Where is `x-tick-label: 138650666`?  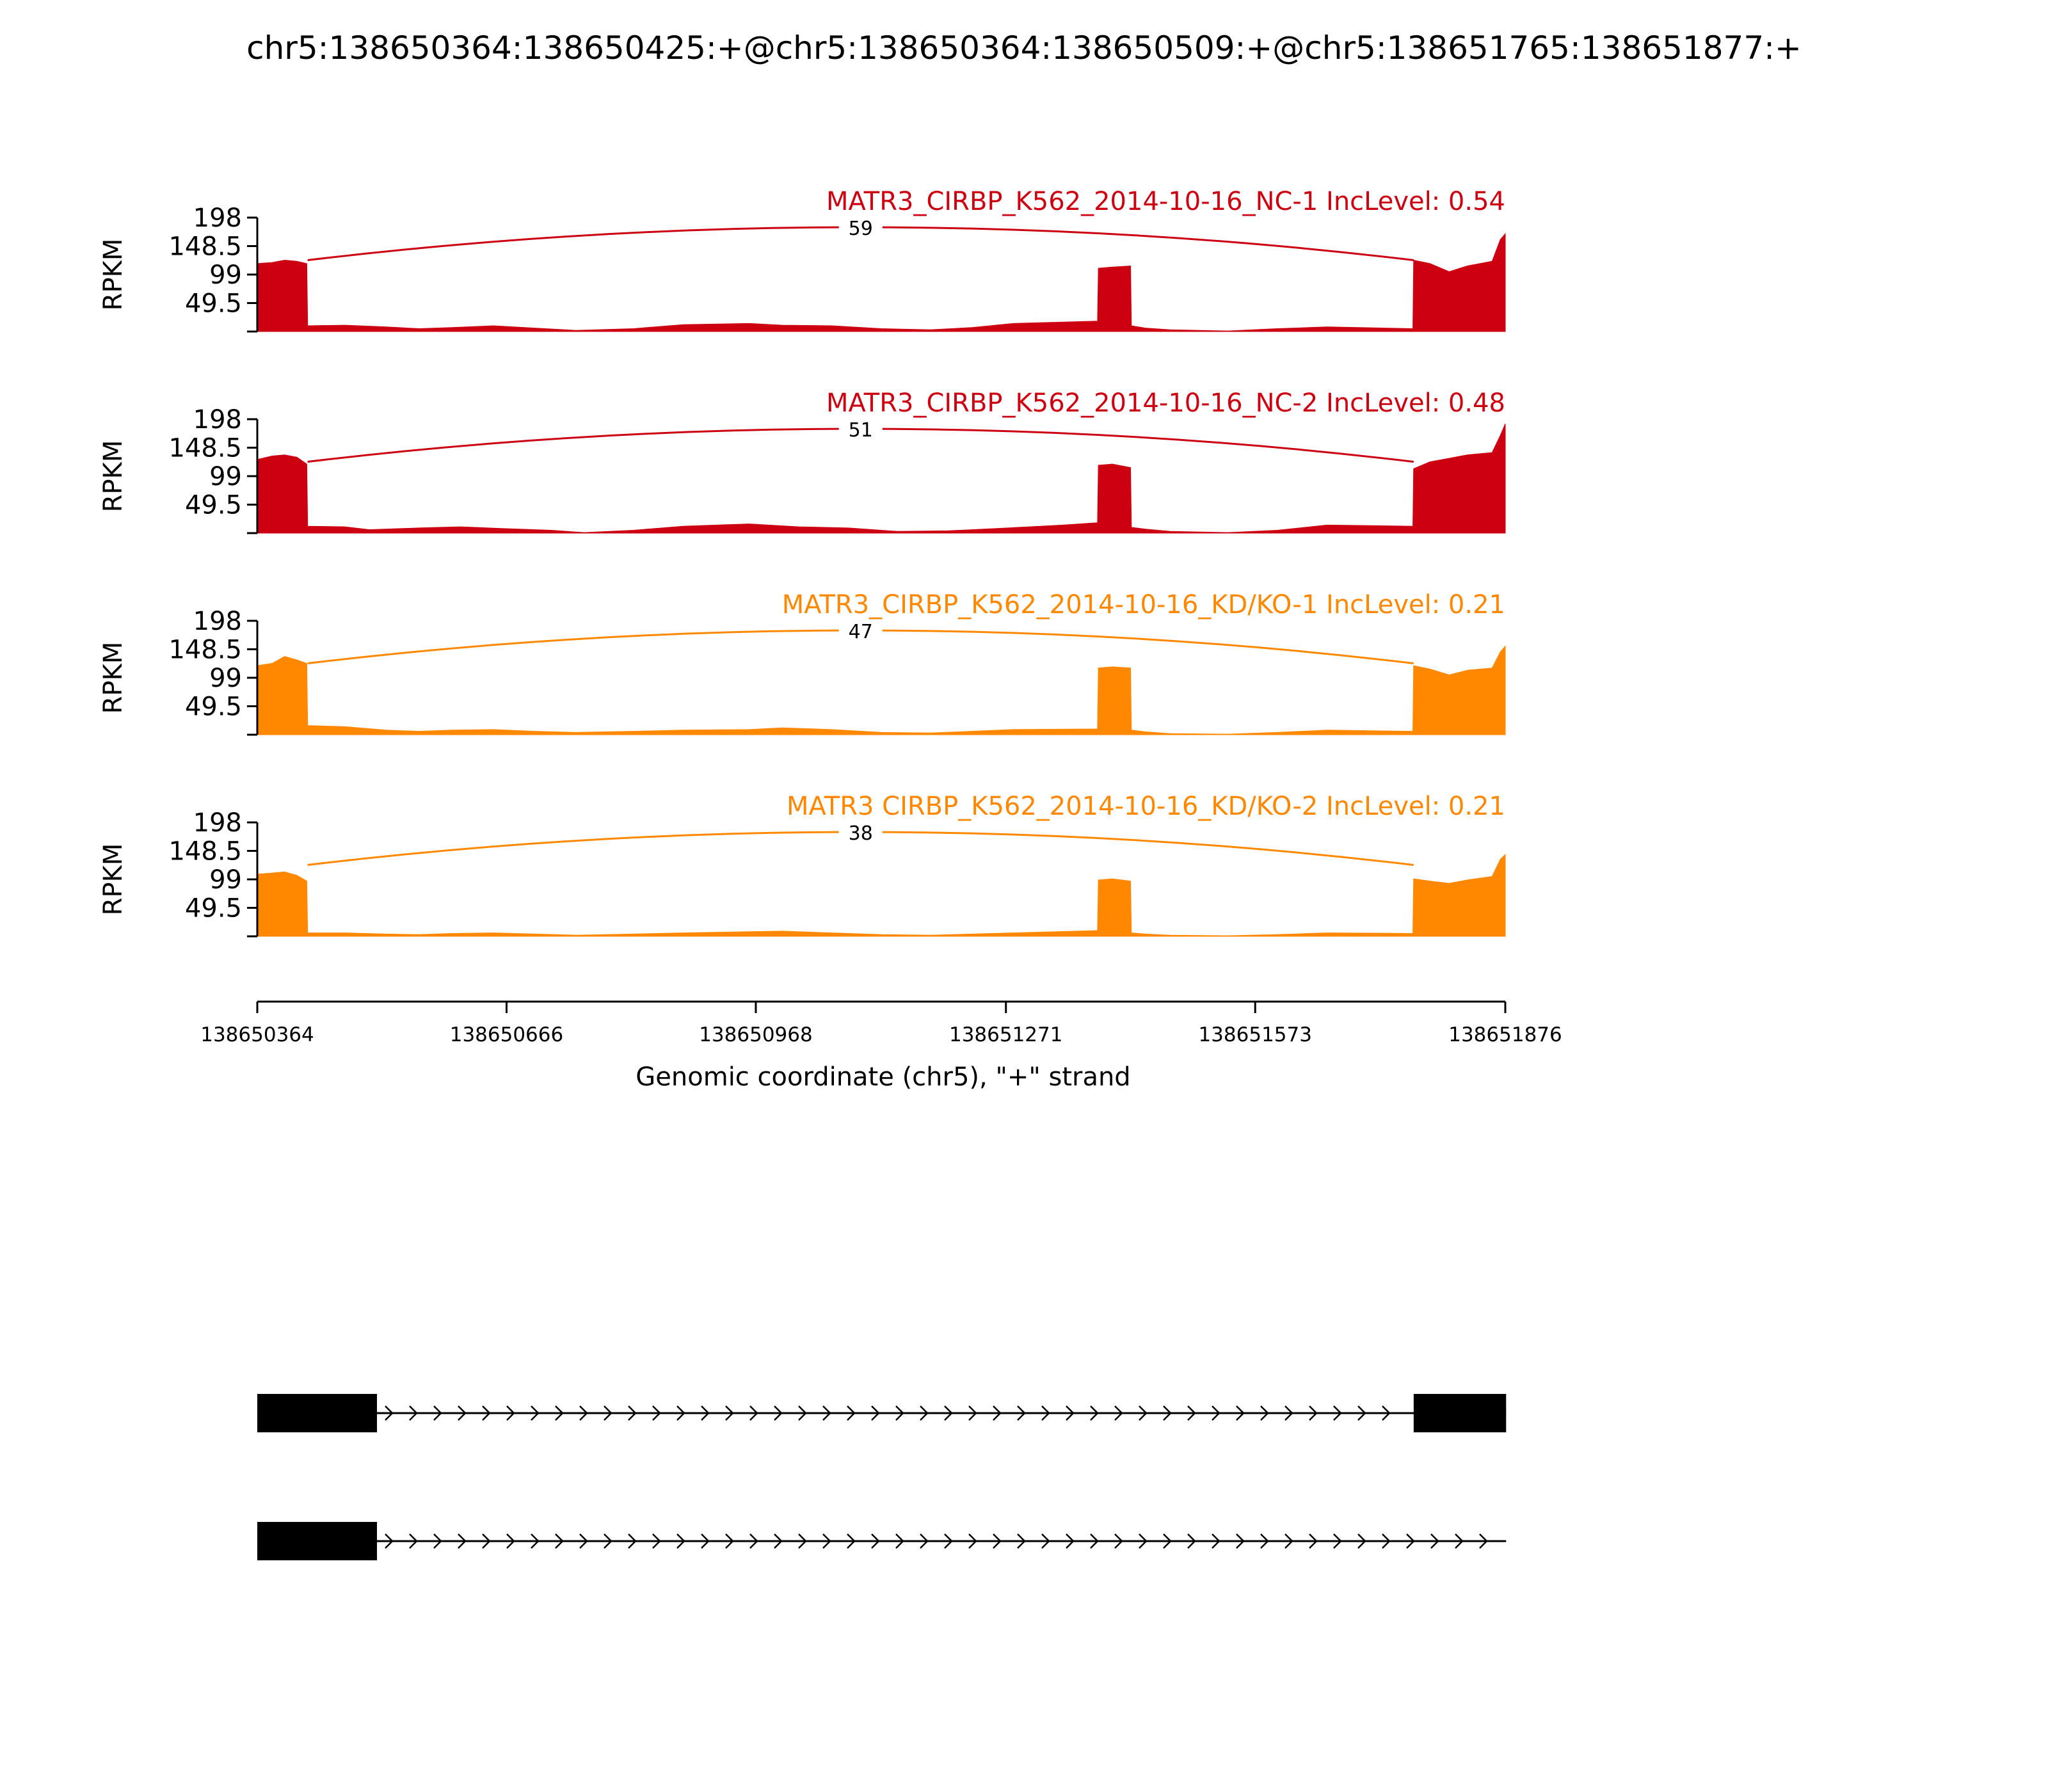
x-tick-label: 138650666 is located at coordinates (507, 1034).